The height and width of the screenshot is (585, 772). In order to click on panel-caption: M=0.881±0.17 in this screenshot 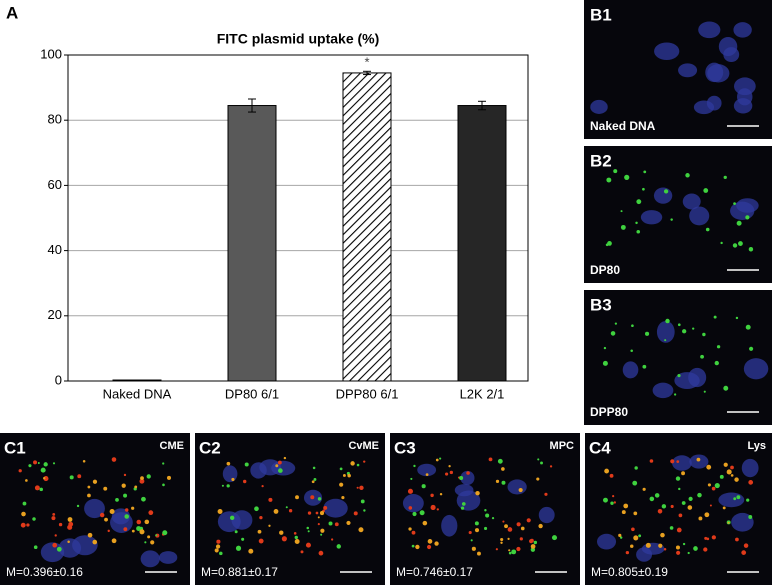, I will do `click(239, 572)`.